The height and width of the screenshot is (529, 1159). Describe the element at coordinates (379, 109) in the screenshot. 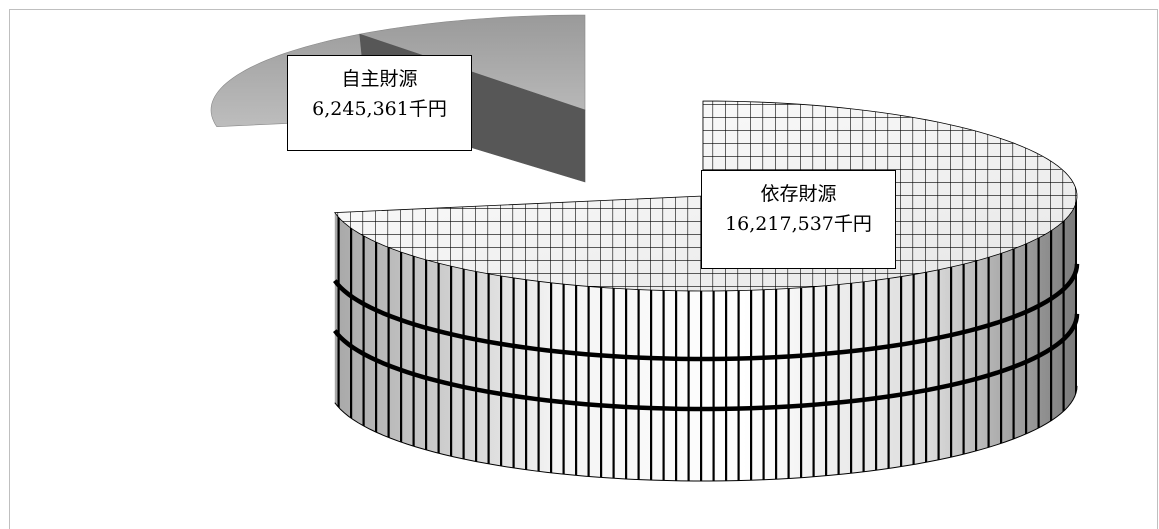

I see `slice-value-own: 6,245,361千円` at that location.